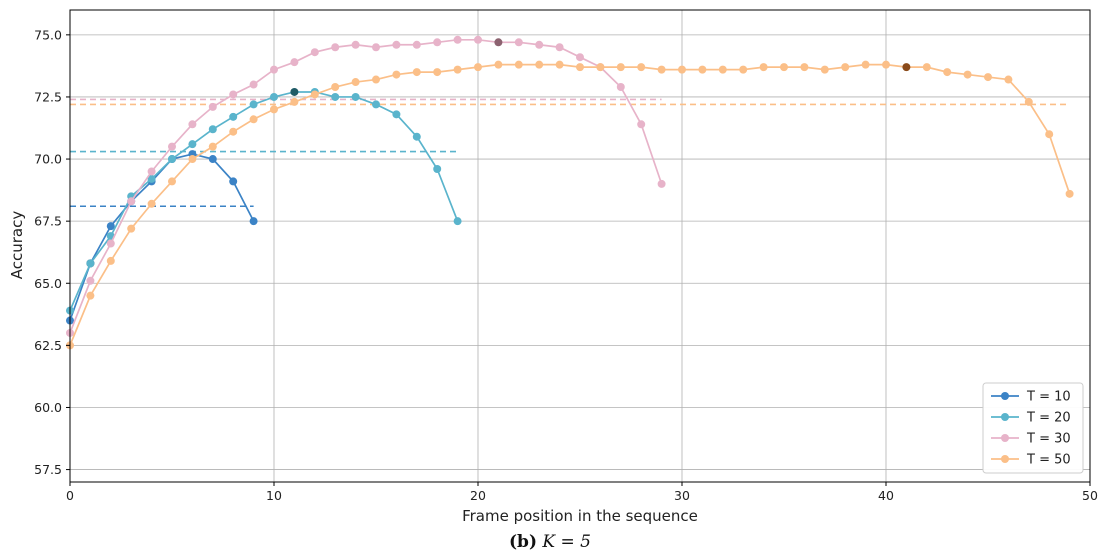 The image size is (1100, 560). What do you see at coordinates (478, 495) in the screenshot?
I see `x-tick-label: 20` at bounding box center [478, 495].